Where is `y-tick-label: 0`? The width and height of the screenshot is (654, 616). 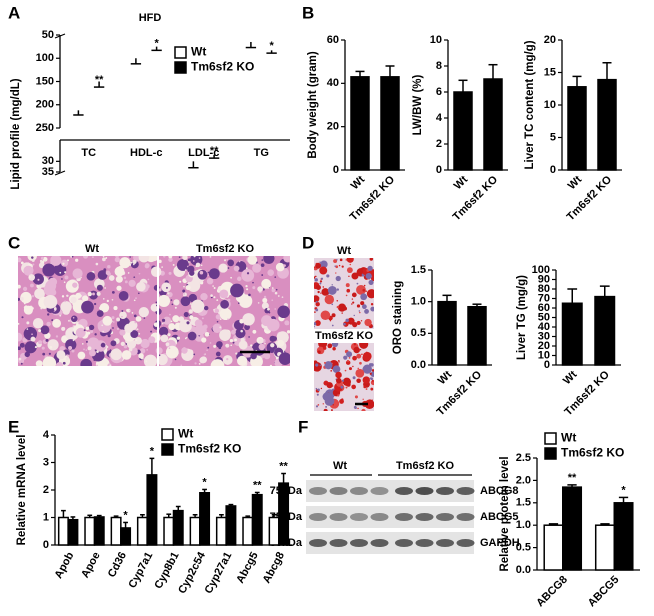 y-tick-label: 0 is located at coordinates (553, 170).